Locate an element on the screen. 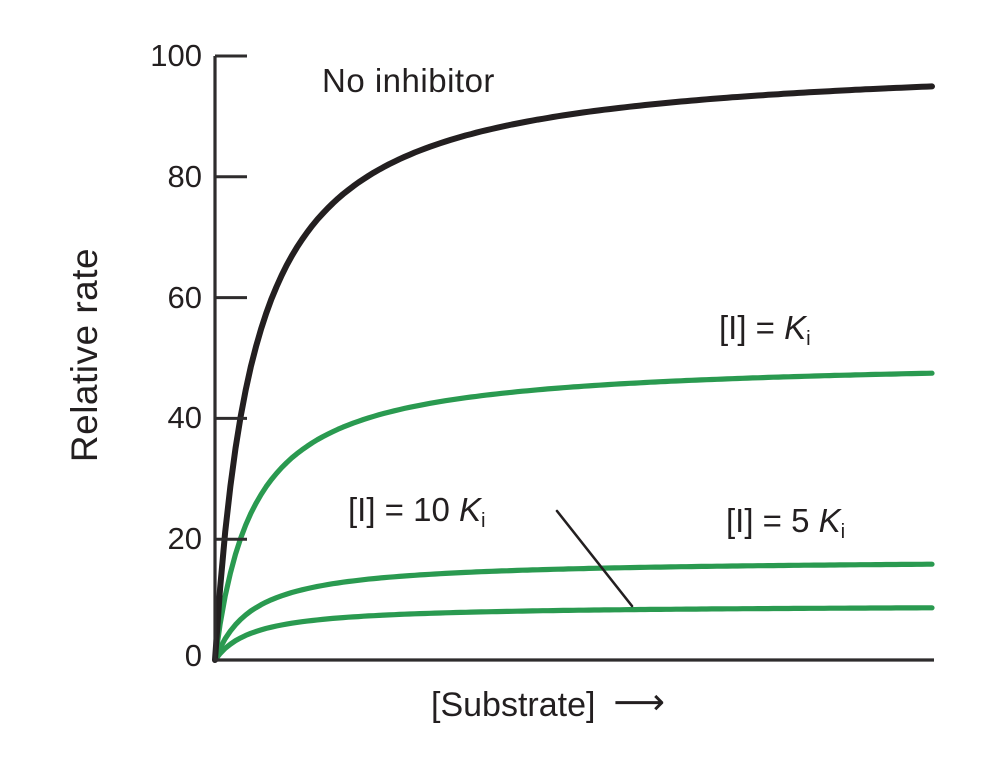  right-arrow-icon: ⟶ is located at coordinates (639, 702).